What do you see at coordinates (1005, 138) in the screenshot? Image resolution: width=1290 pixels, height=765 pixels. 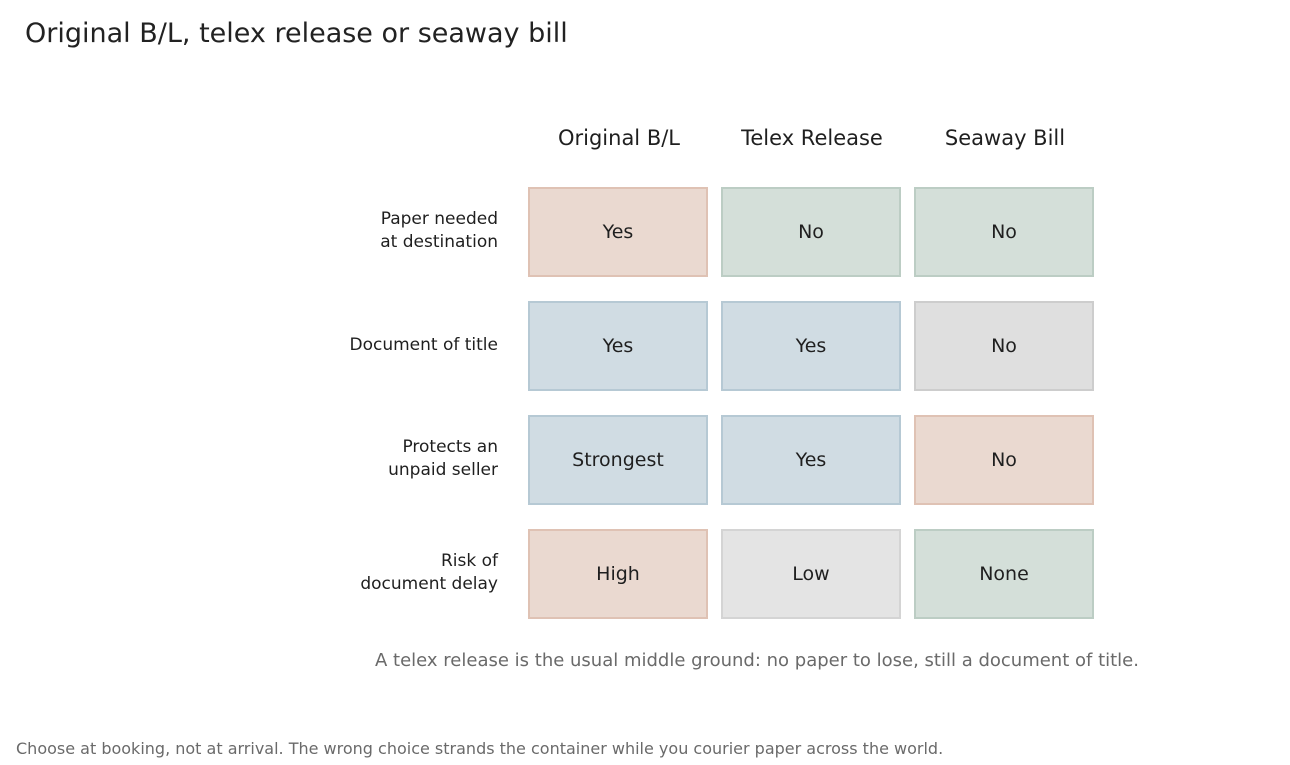 I see `column-header: Seaway Bill` at bounding box center [1005, 138].